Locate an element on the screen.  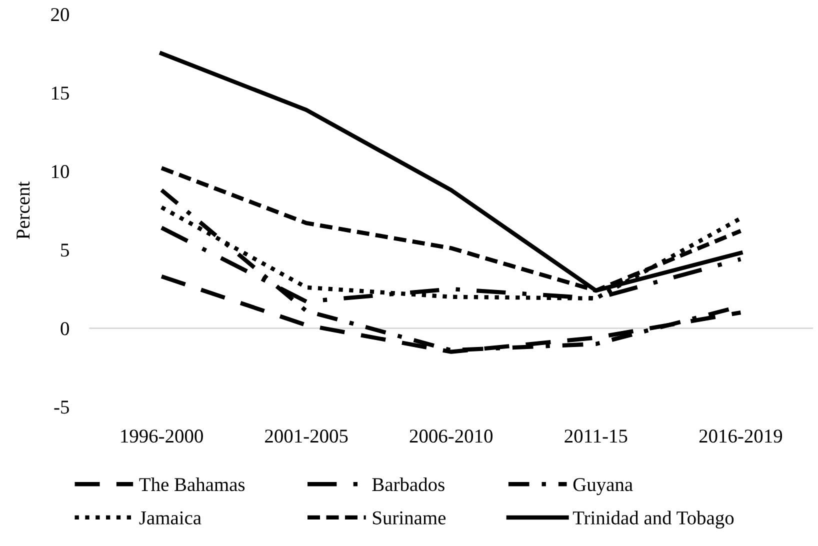
y-tick-label: -5 is located at coordinates (61, 407).